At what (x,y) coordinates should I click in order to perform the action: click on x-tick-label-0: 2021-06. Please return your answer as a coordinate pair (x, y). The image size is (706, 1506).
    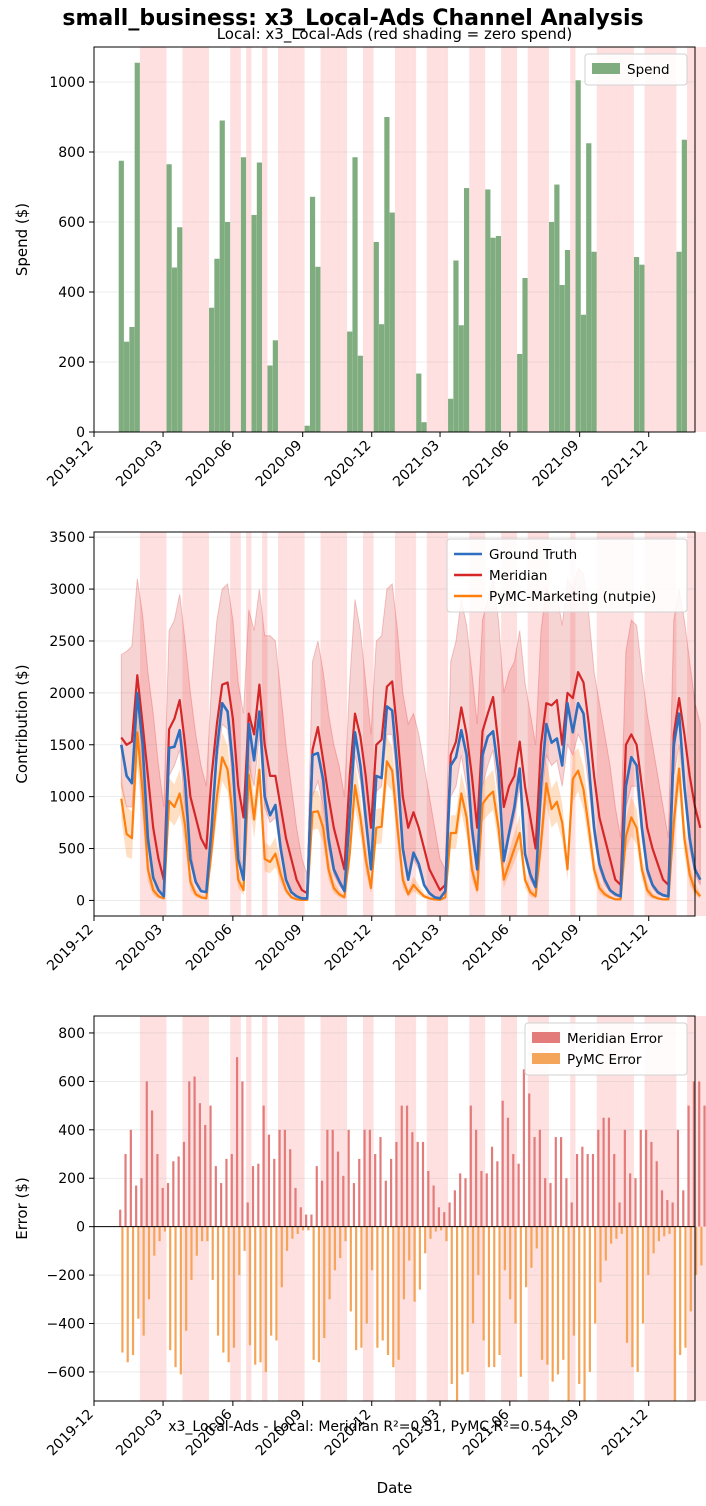
    Looking at the image, I should click on (486, 463).